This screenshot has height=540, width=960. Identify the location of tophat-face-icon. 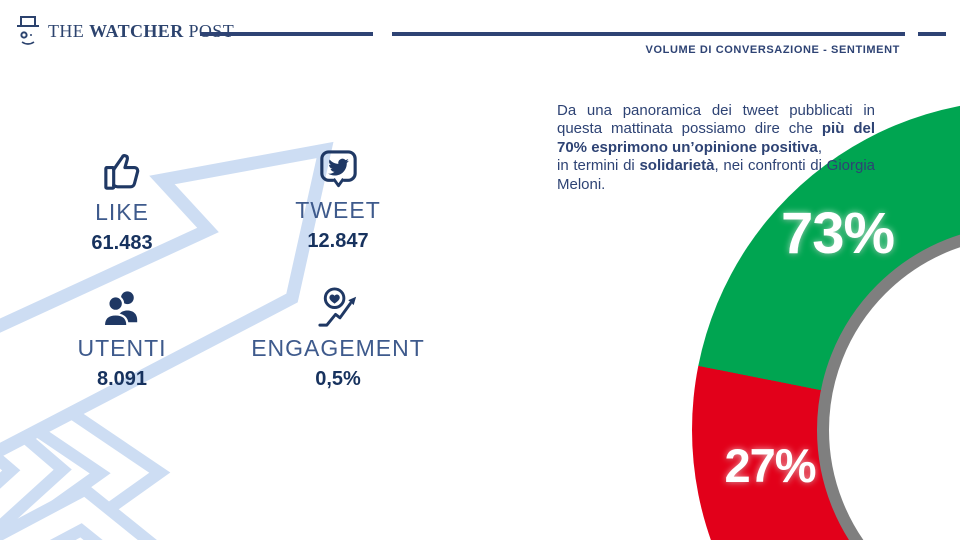
(28, 30).